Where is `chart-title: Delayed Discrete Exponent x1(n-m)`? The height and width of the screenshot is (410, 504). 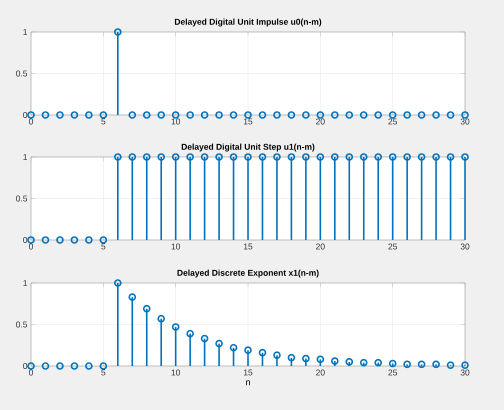 chart-title: Delayed Discrete Exponent x1(n-m) is located at coordinates (248, 274).